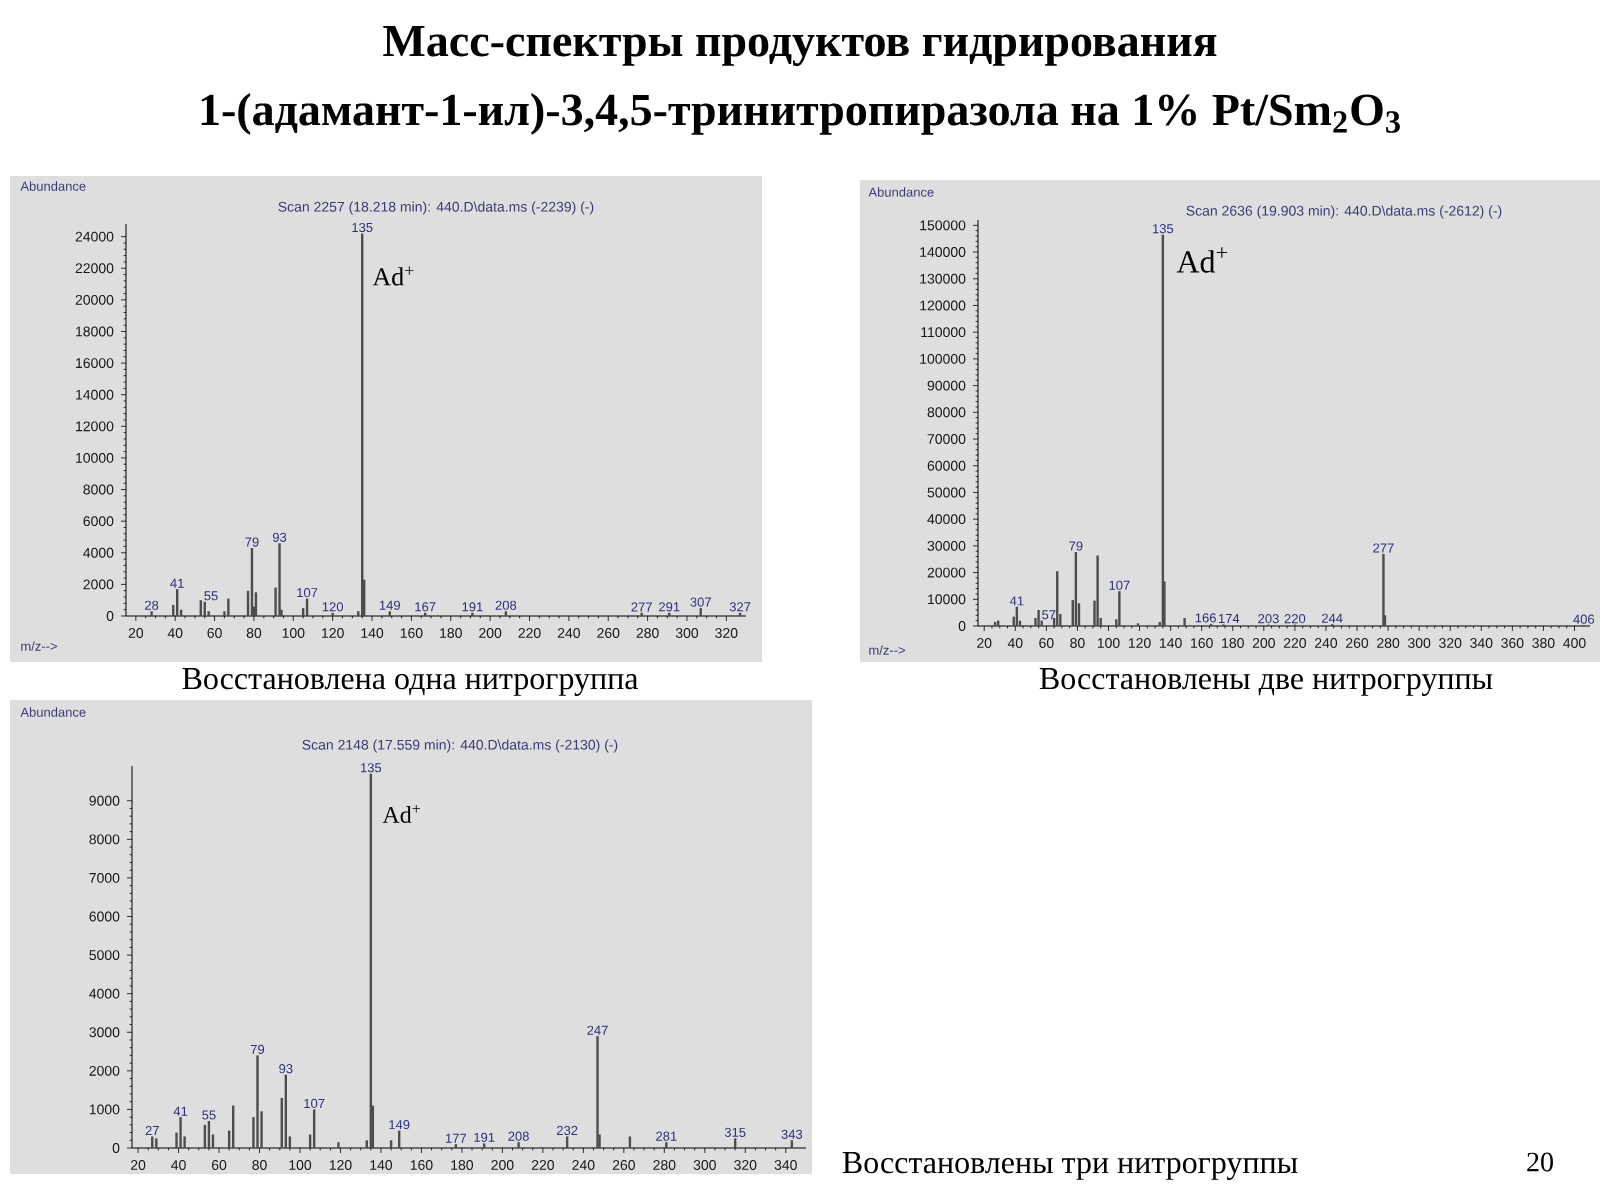 This screenshot has height=1200, width=1600. I want to click on chart-title: Масс-спектры продуктов гидрирования, so click(800, 46).